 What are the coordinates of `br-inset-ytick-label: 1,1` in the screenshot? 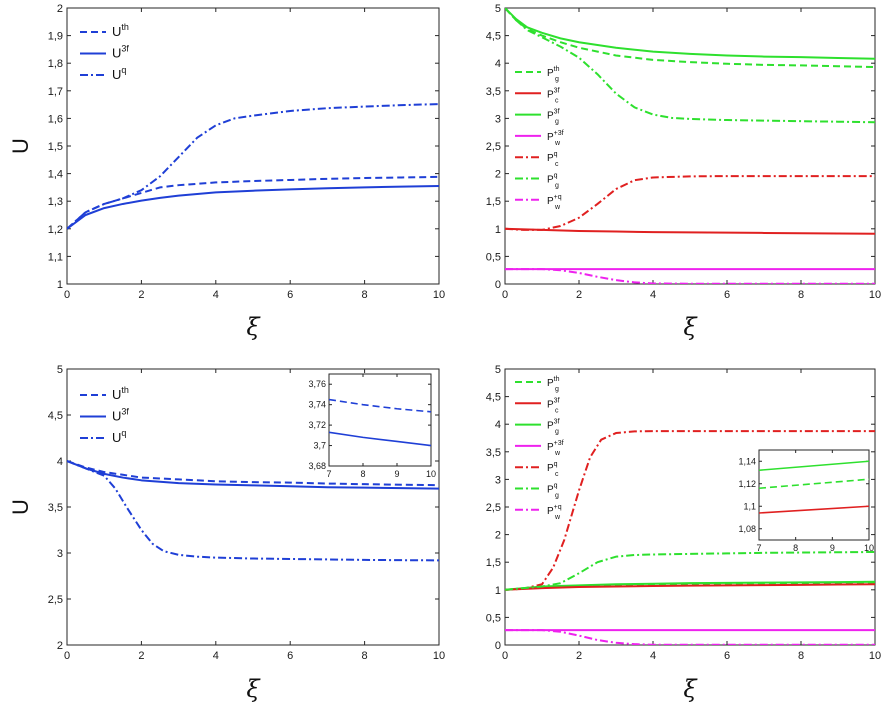 It's located at (749, 506).